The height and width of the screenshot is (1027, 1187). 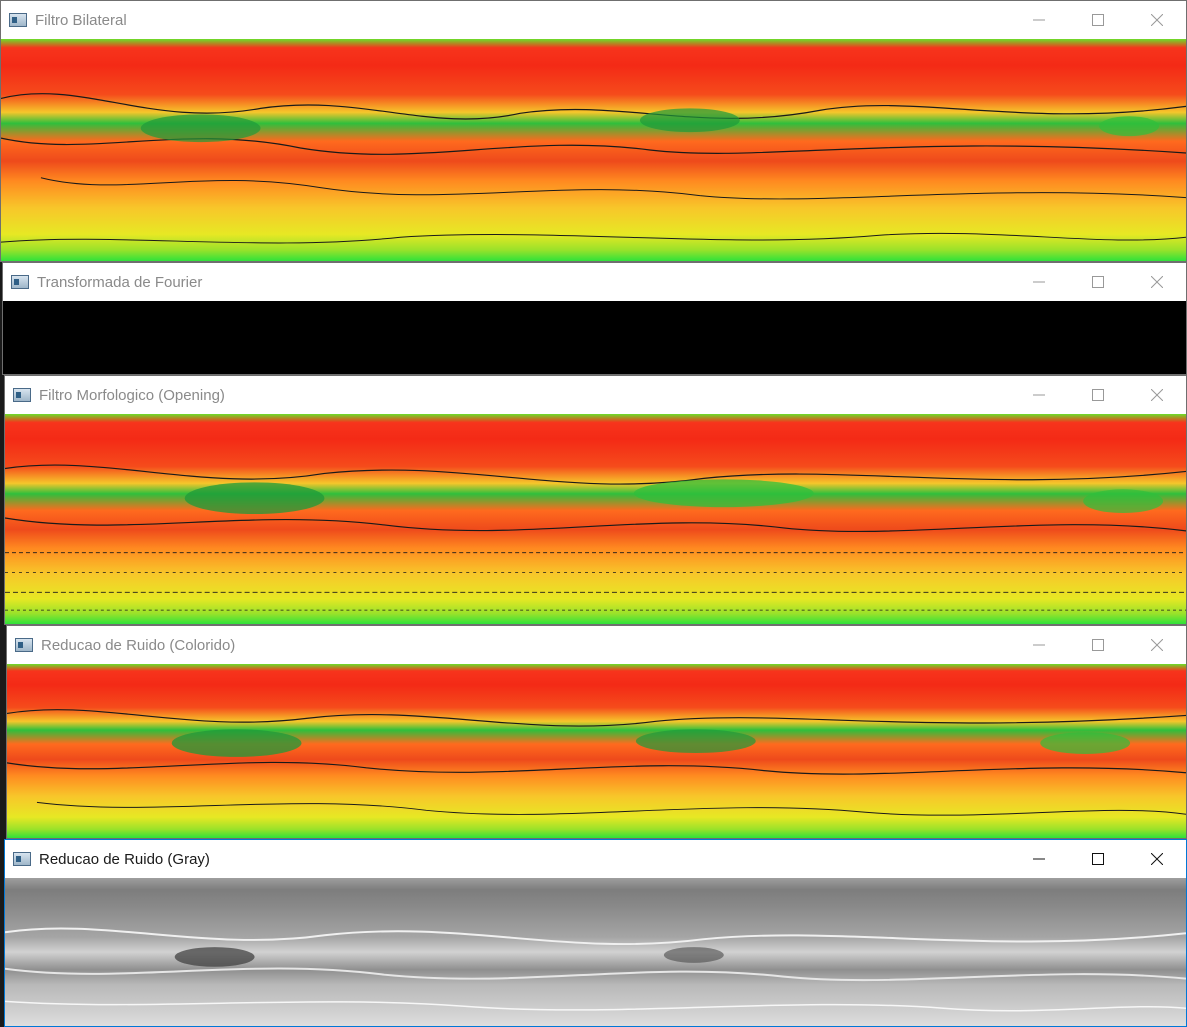 What do you see at coordinates (595, 969) in the screenshot?
I see `texture-overlay` at bounding box center [595, 969].